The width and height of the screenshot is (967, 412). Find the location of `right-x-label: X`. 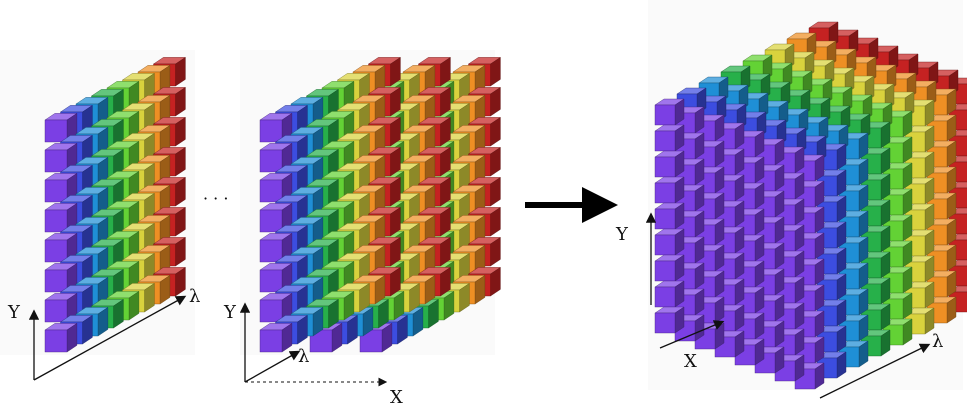

right-x-label: X is located at coordinates (690, 361).